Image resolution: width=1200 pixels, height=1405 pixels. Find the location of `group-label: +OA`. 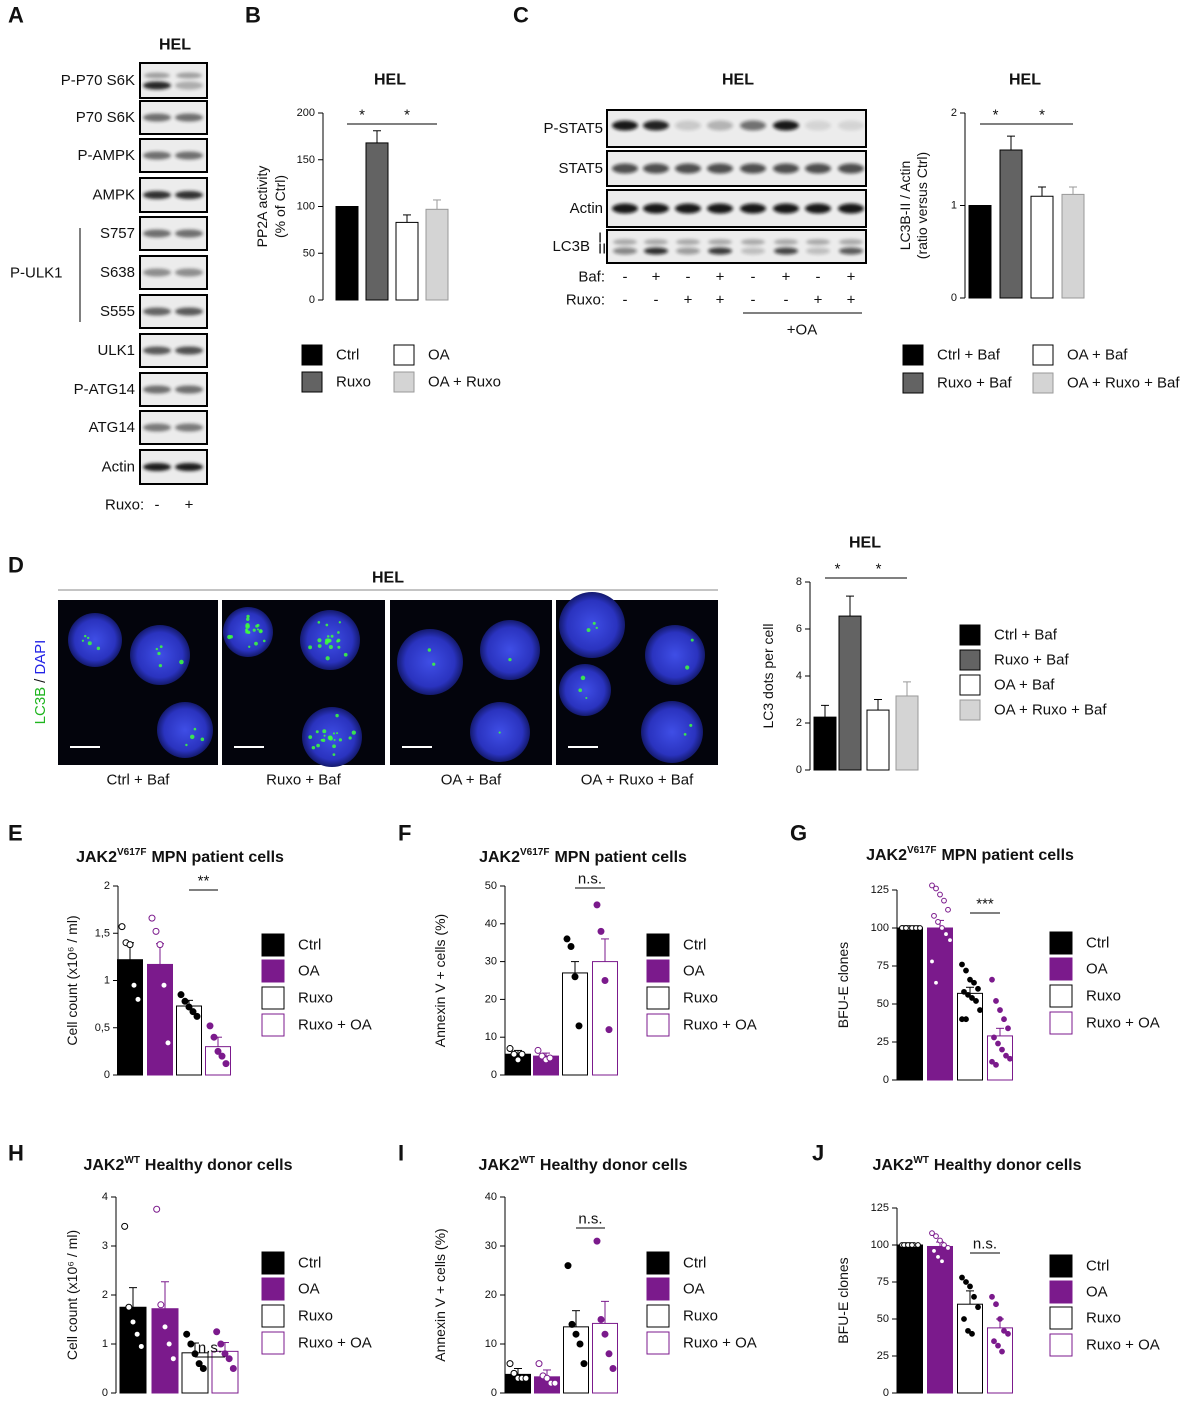

group-label: +OA is located at coordinates (802, 330).